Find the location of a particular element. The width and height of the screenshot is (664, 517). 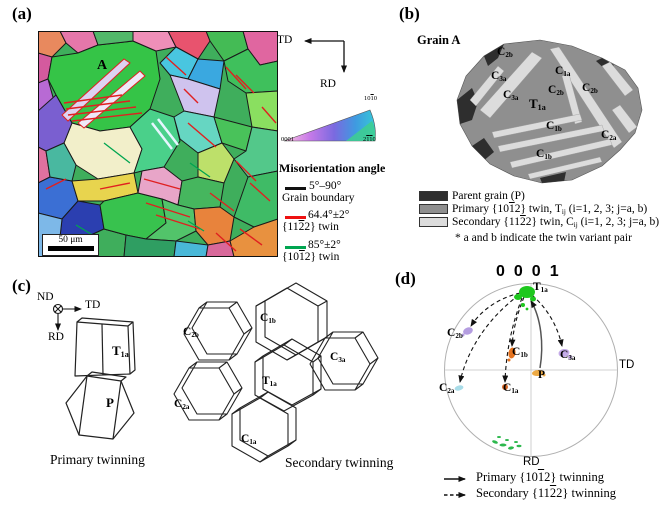

ipf-corner-0001: 0001 is located at coordinates (287, 139).